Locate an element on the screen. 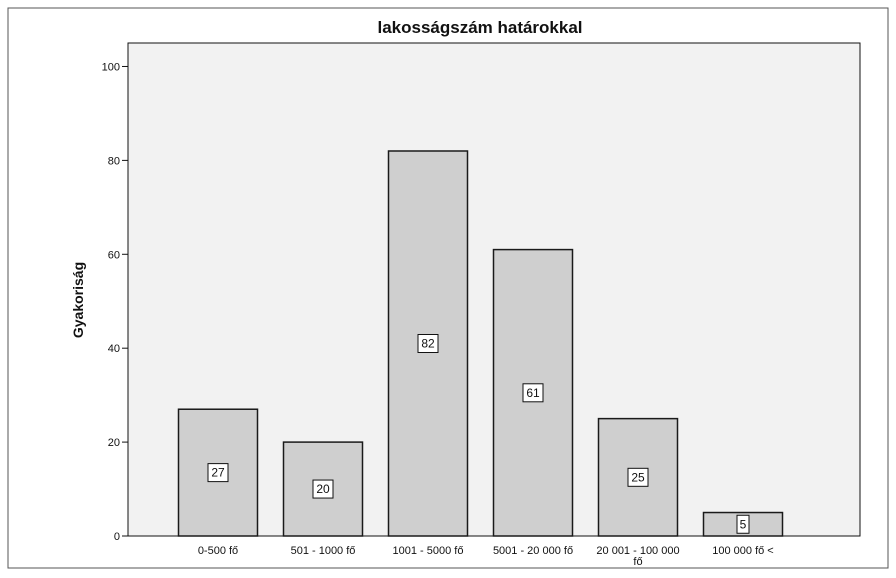 This screenshot has height=578, width=896. y-tick-label: 40 is located at coordinates (114, 349).